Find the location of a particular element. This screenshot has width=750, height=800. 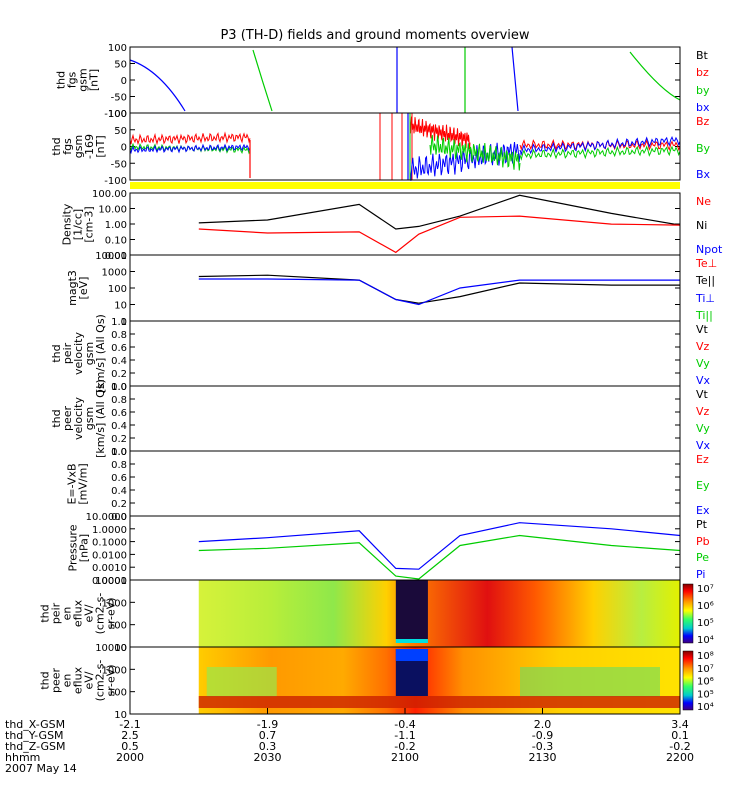

legend-entry: Ne is located at coordinates (703, 201).